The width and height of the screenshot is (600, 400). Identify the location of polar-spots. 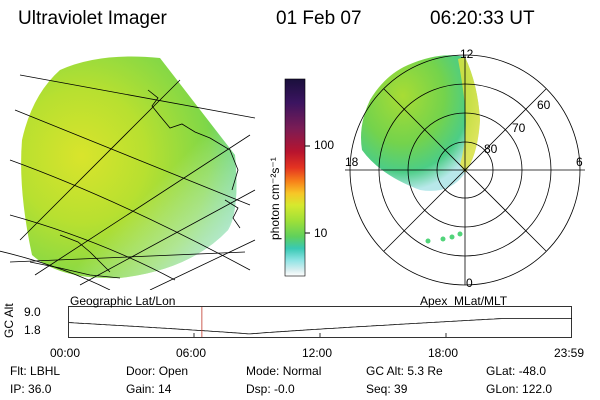
(444, 237).